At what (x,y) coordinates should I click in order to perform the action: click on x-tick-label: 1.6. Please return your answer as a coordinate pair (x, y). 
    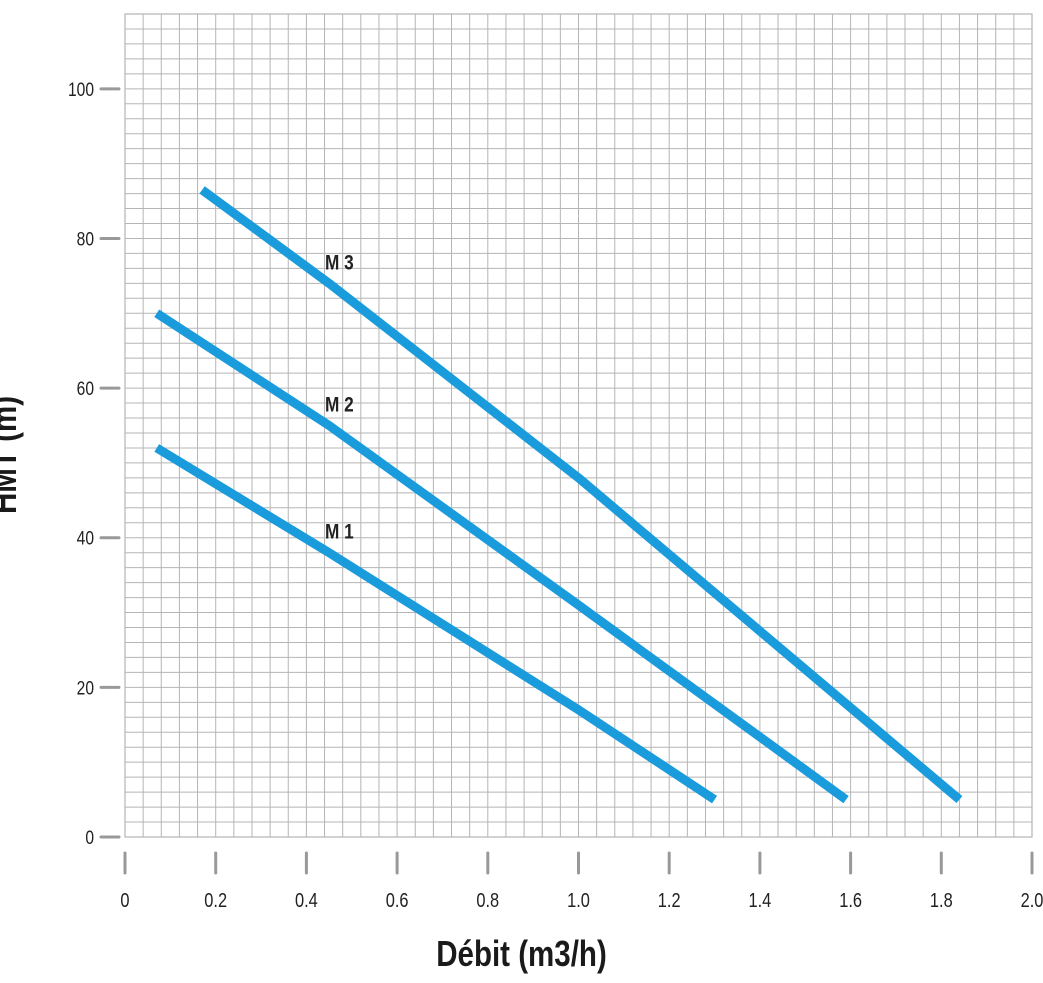
    Looking at the image, I should click on (850, 899).